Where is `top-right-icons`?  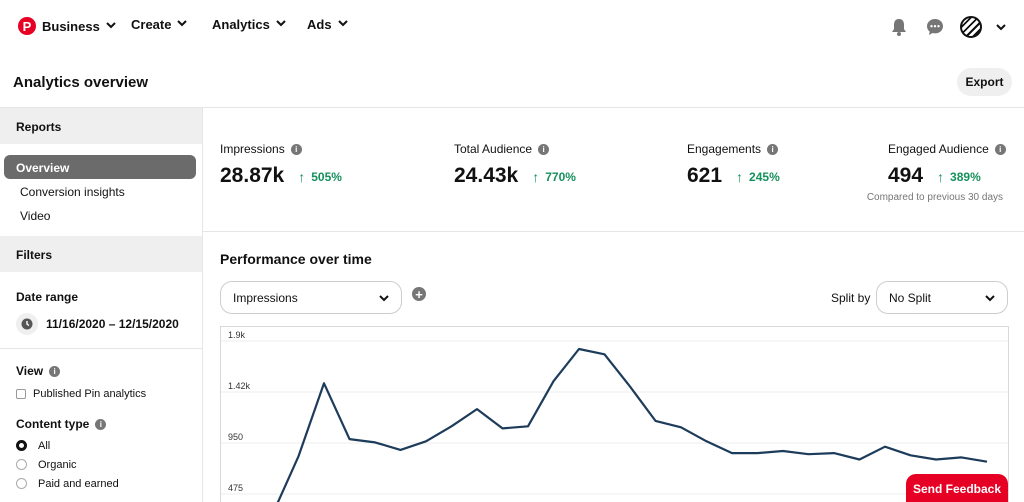 top-right-icons is located at coordinates (947, 27).